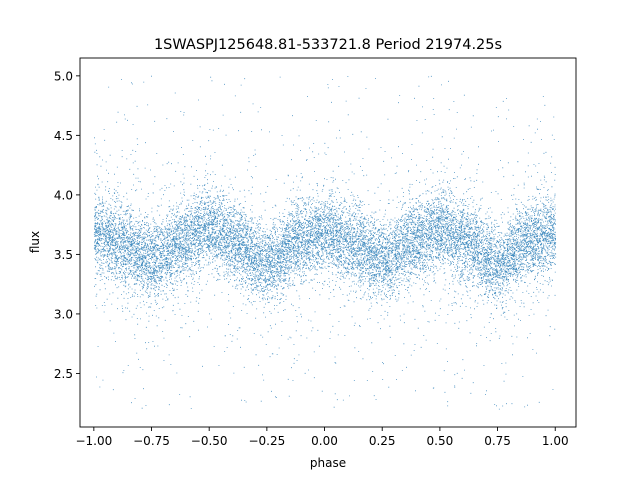 The image size is (640, 480). What do you see at coordinates (266, 441) in the screenshot?
I see `x-tick-label: −0.25` at bounding box center [266, 441].